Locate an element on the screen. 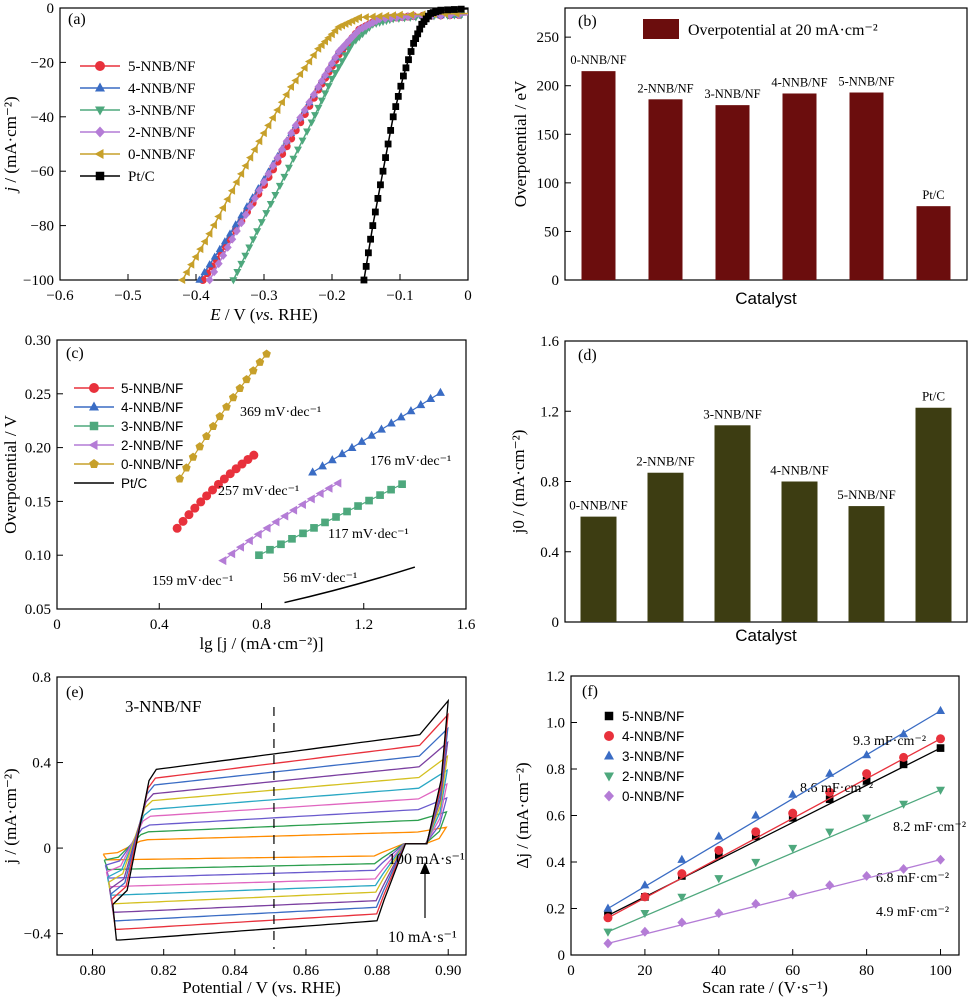 The height and width of the screenshot is (1000, 980). x-tick-label: 100 is located at coordinates (940, 971).